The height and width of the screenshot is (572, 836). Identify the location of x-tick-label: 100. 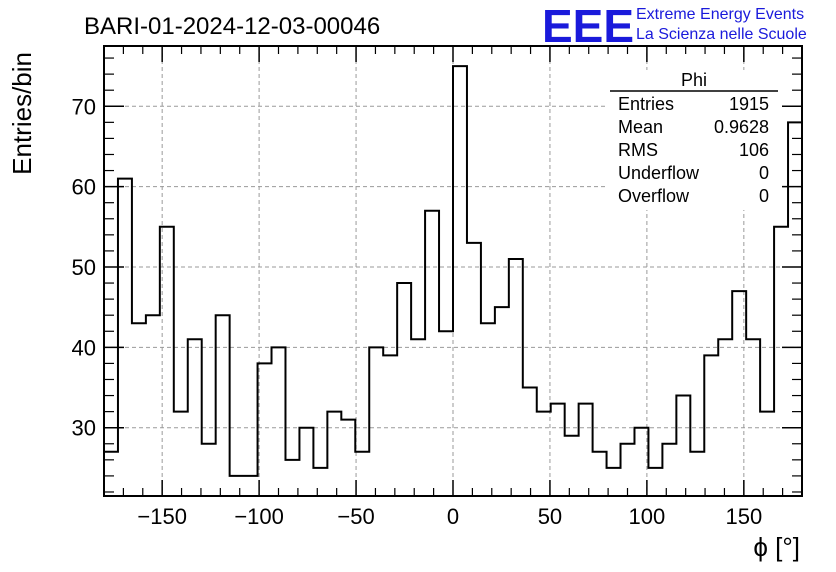
(647, 516).